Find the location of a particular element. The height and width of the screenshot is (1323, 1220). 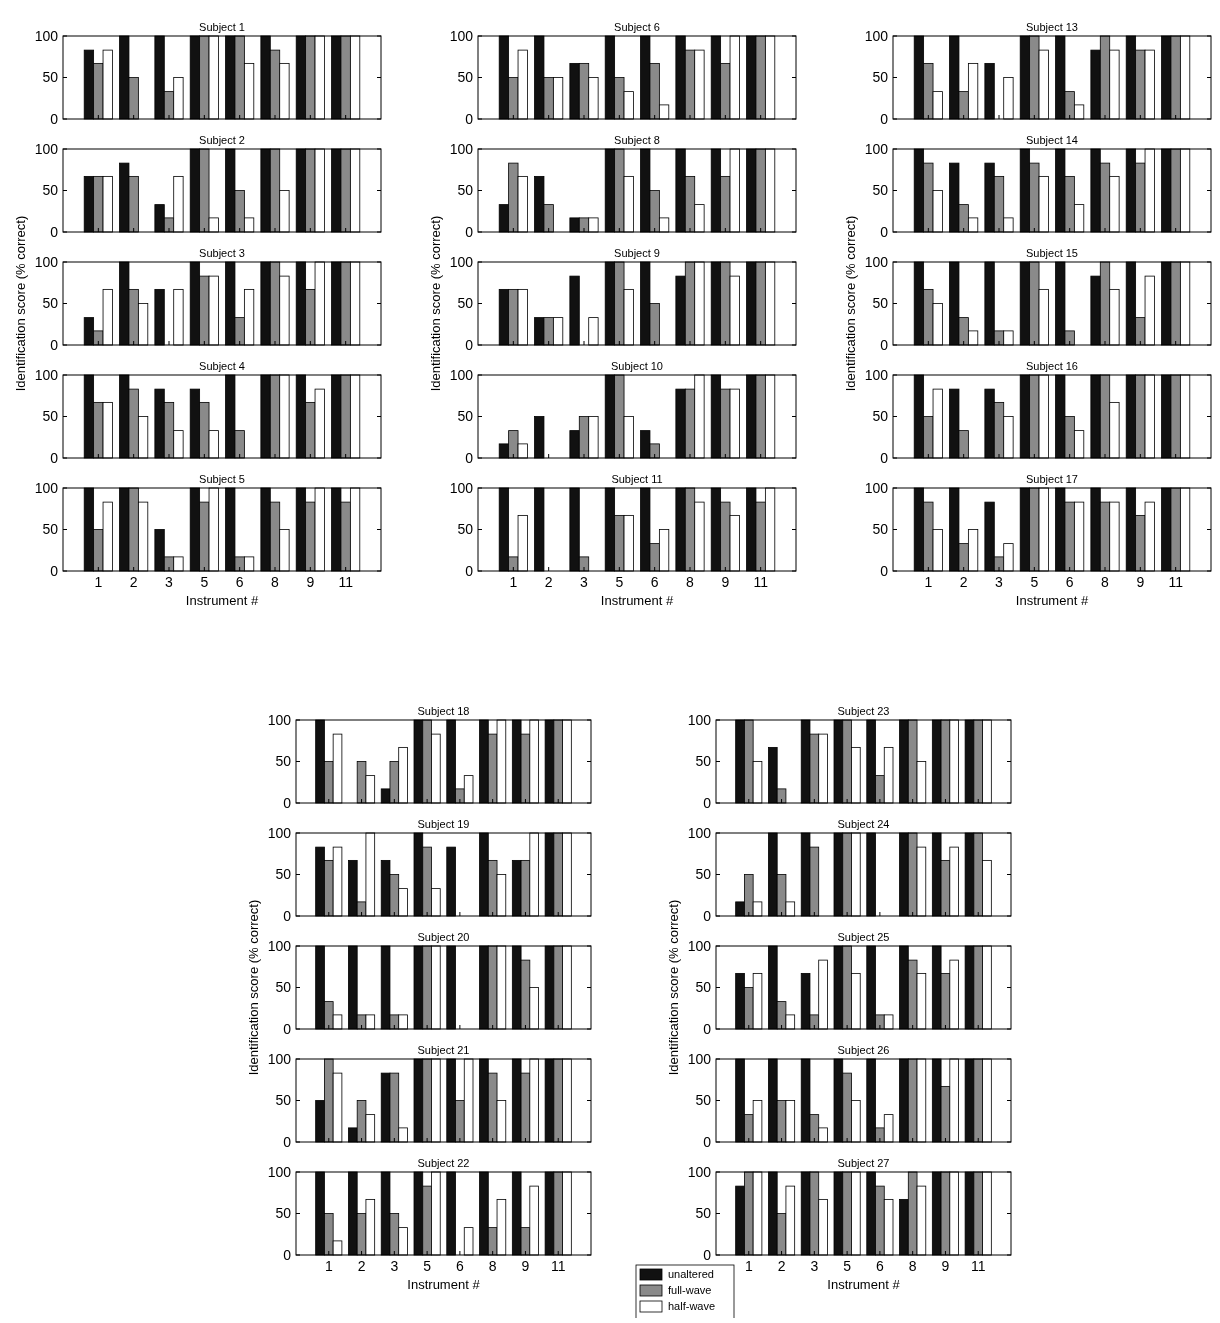

chart-title: Subject 19 is located at coordinates (443, 824).